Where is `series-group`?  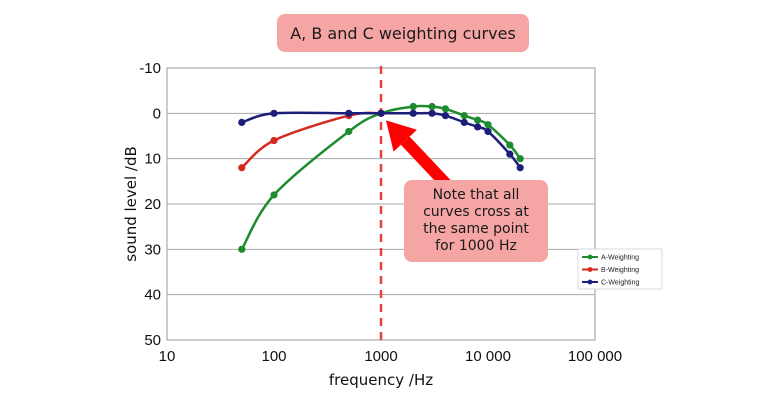 series-group is located at coordinates (381, 177).